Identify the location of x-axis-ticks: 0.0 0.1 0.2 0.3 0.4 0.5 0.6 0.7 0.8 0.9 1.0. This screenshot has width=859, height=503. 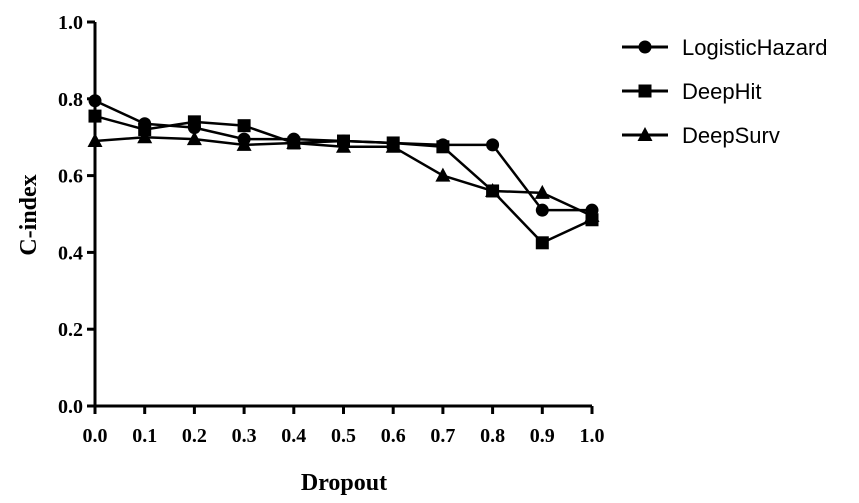
(344, 426).